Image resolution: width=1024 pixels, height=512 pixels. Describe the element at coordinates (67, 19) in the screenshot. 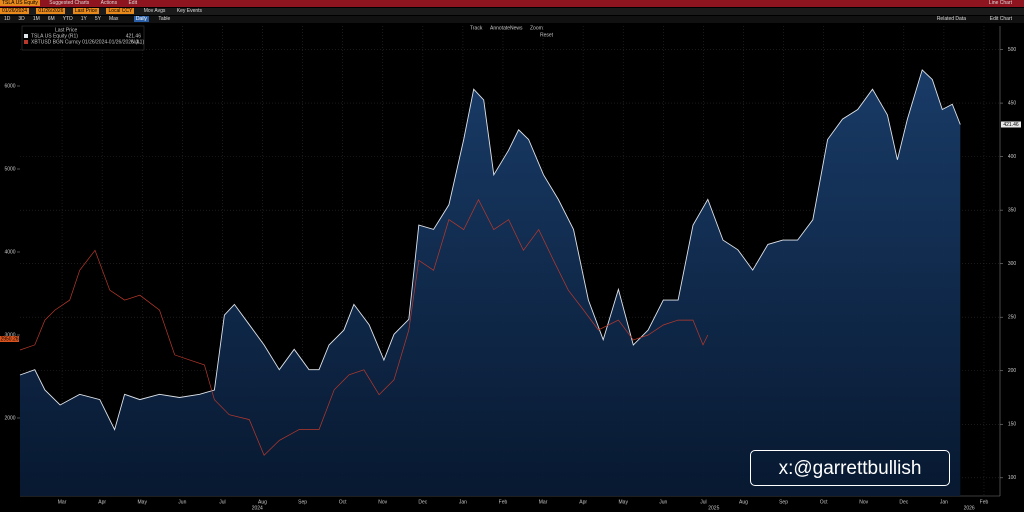

I see `period: YTD` at that location.